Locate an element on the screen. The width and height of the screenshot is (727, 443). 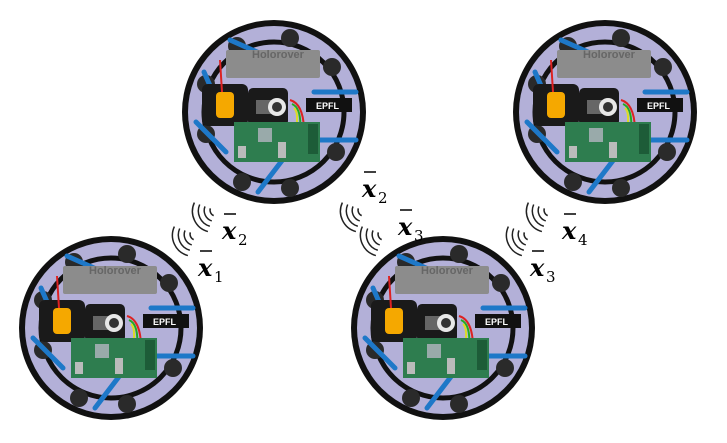
robot-4-brand: Holorover is located at coordinates (609, 55).